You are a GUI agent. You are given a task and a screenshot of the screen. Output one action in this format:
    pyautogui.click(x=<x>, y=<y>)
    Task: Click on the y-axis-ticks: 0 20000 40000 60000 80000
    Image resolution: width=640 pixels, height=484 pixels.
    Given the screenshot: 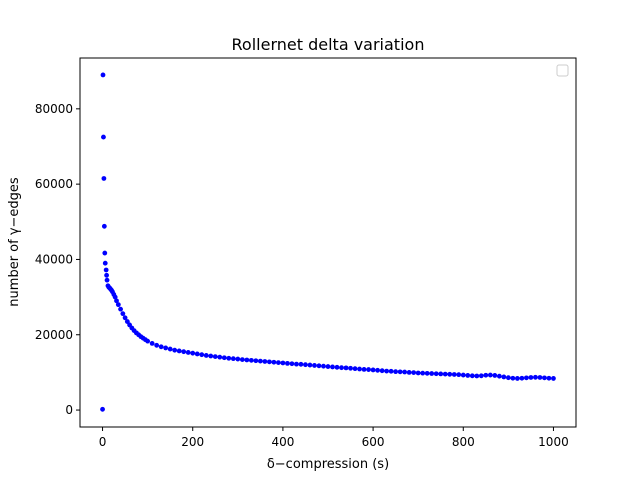 What is the action you would take?
    pyautogui.click(x=57, y=259)
    